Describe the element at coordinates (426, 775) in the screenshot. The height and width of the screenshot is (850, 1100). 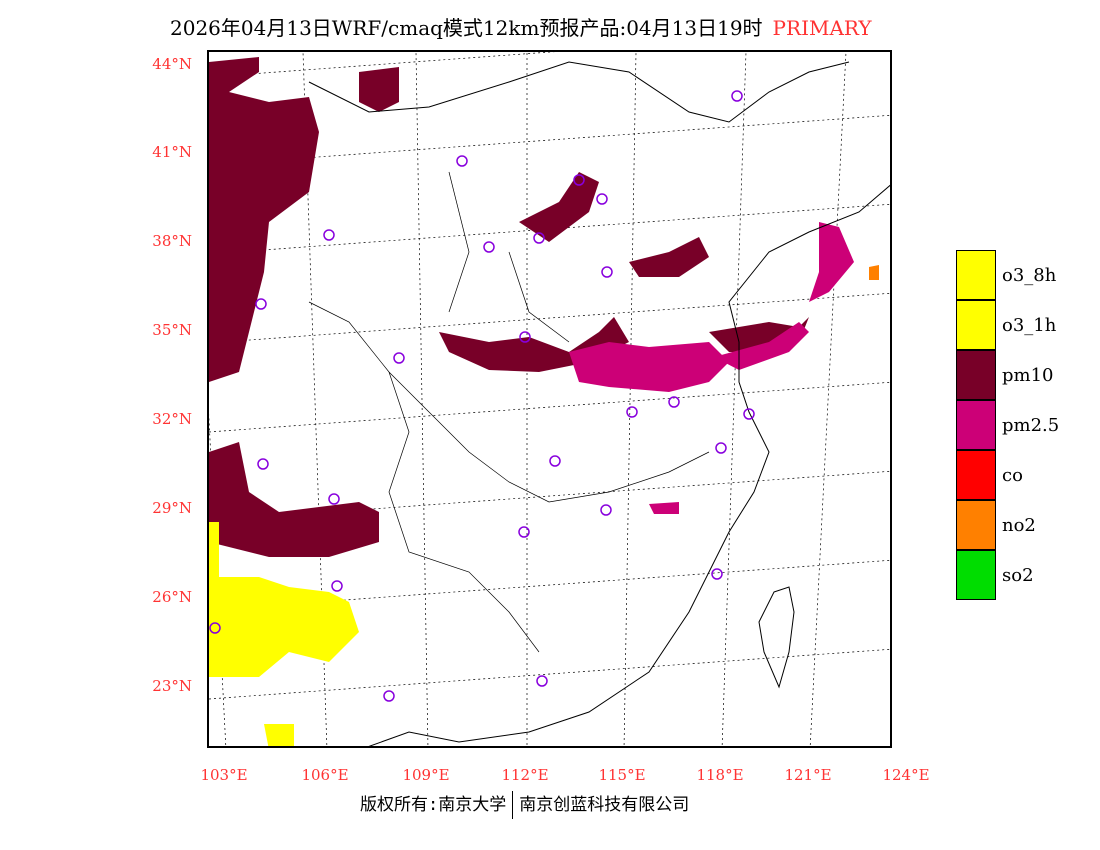
I see `lon-label: 109°E` at that location.